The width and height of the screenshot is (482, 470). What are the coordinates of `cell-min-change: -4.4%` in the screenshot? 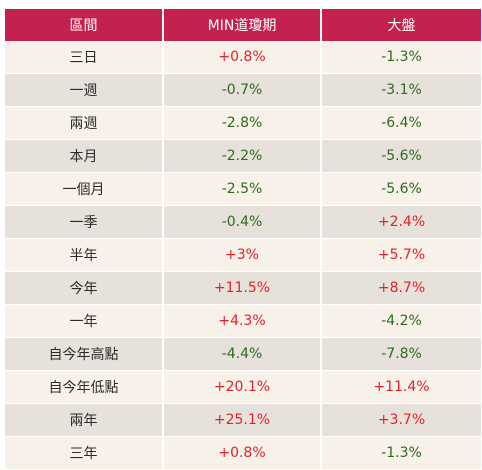 It's located at (242, 354).